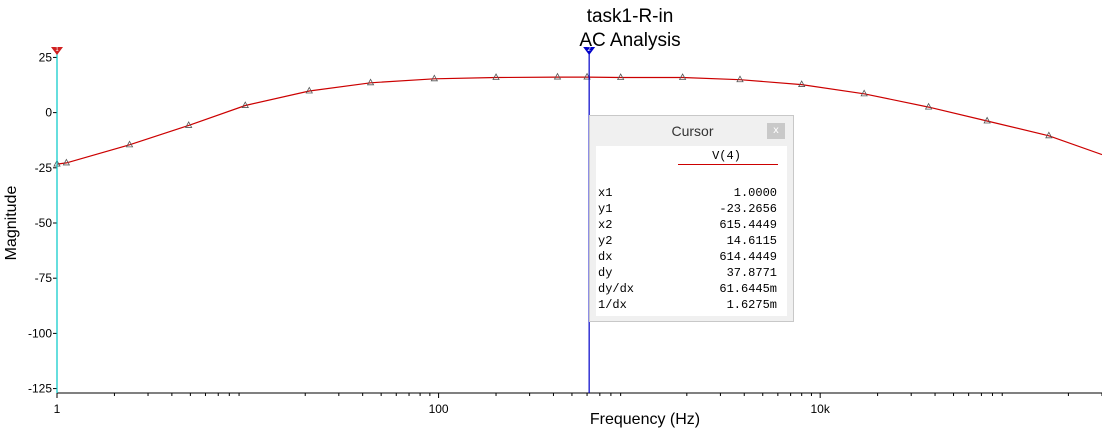  Describe the element at coordinates (40, 333) in the screenshot. I see `y-tick-label: -100` at that location.